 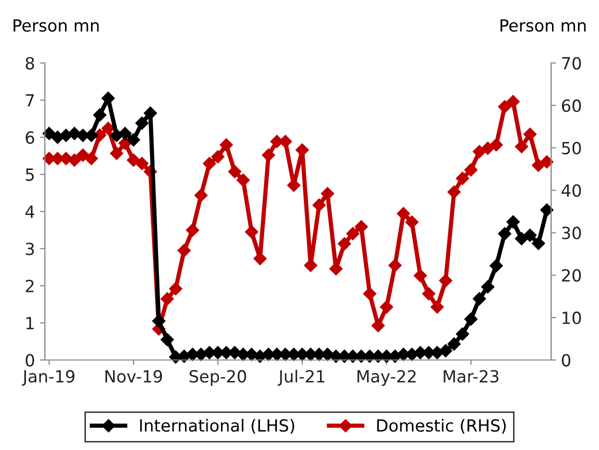 I want to click on y2-tick-label: 30, so click(x=571, y=233).